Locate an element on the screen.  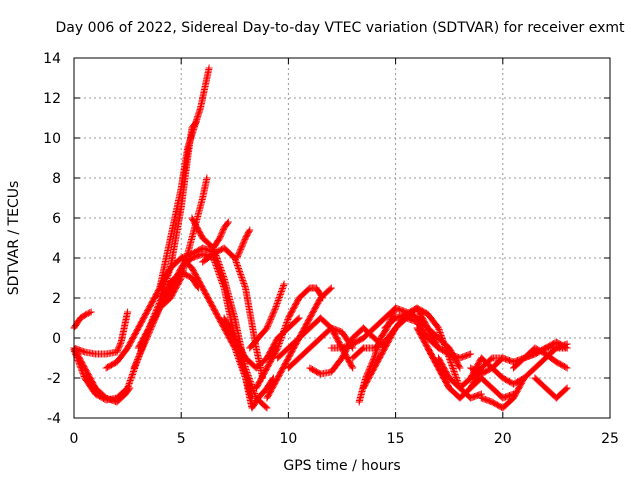
x-tick-label: 25 is located at coordinates (610, 439).